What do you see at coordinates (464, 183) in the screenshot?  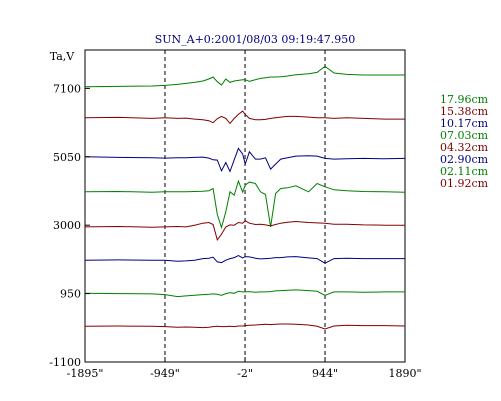 I see `legend-entry-7: 01.92cm` at bounding box center [464, 183].